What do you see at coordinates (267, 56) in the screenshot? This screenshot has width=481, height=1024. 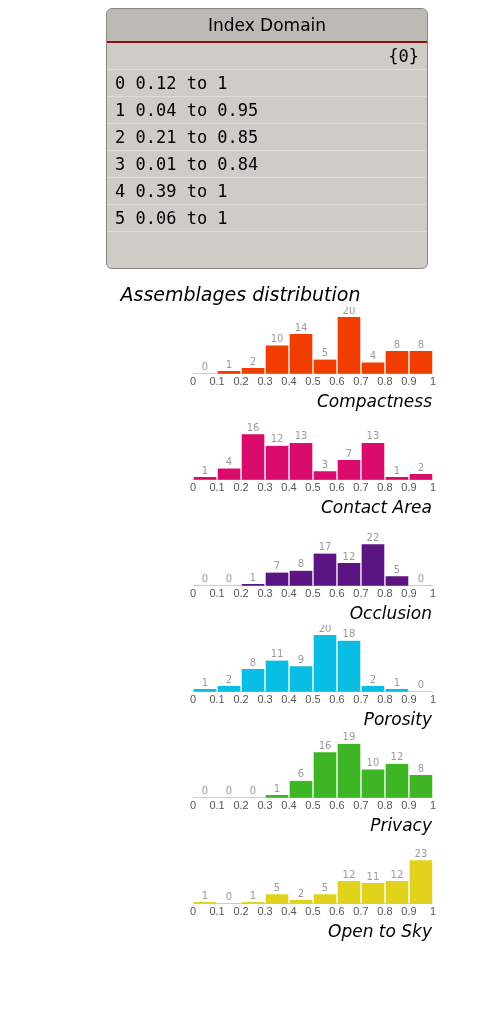 I see `text: {0}` at bounding box center [267, 56].